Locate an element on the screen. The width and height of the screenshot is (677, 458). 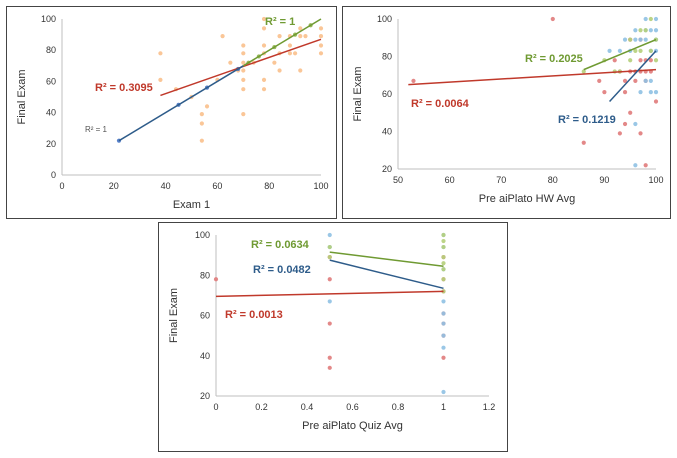
x-tick-label: 0.4 is located at coordinates (307, 407).